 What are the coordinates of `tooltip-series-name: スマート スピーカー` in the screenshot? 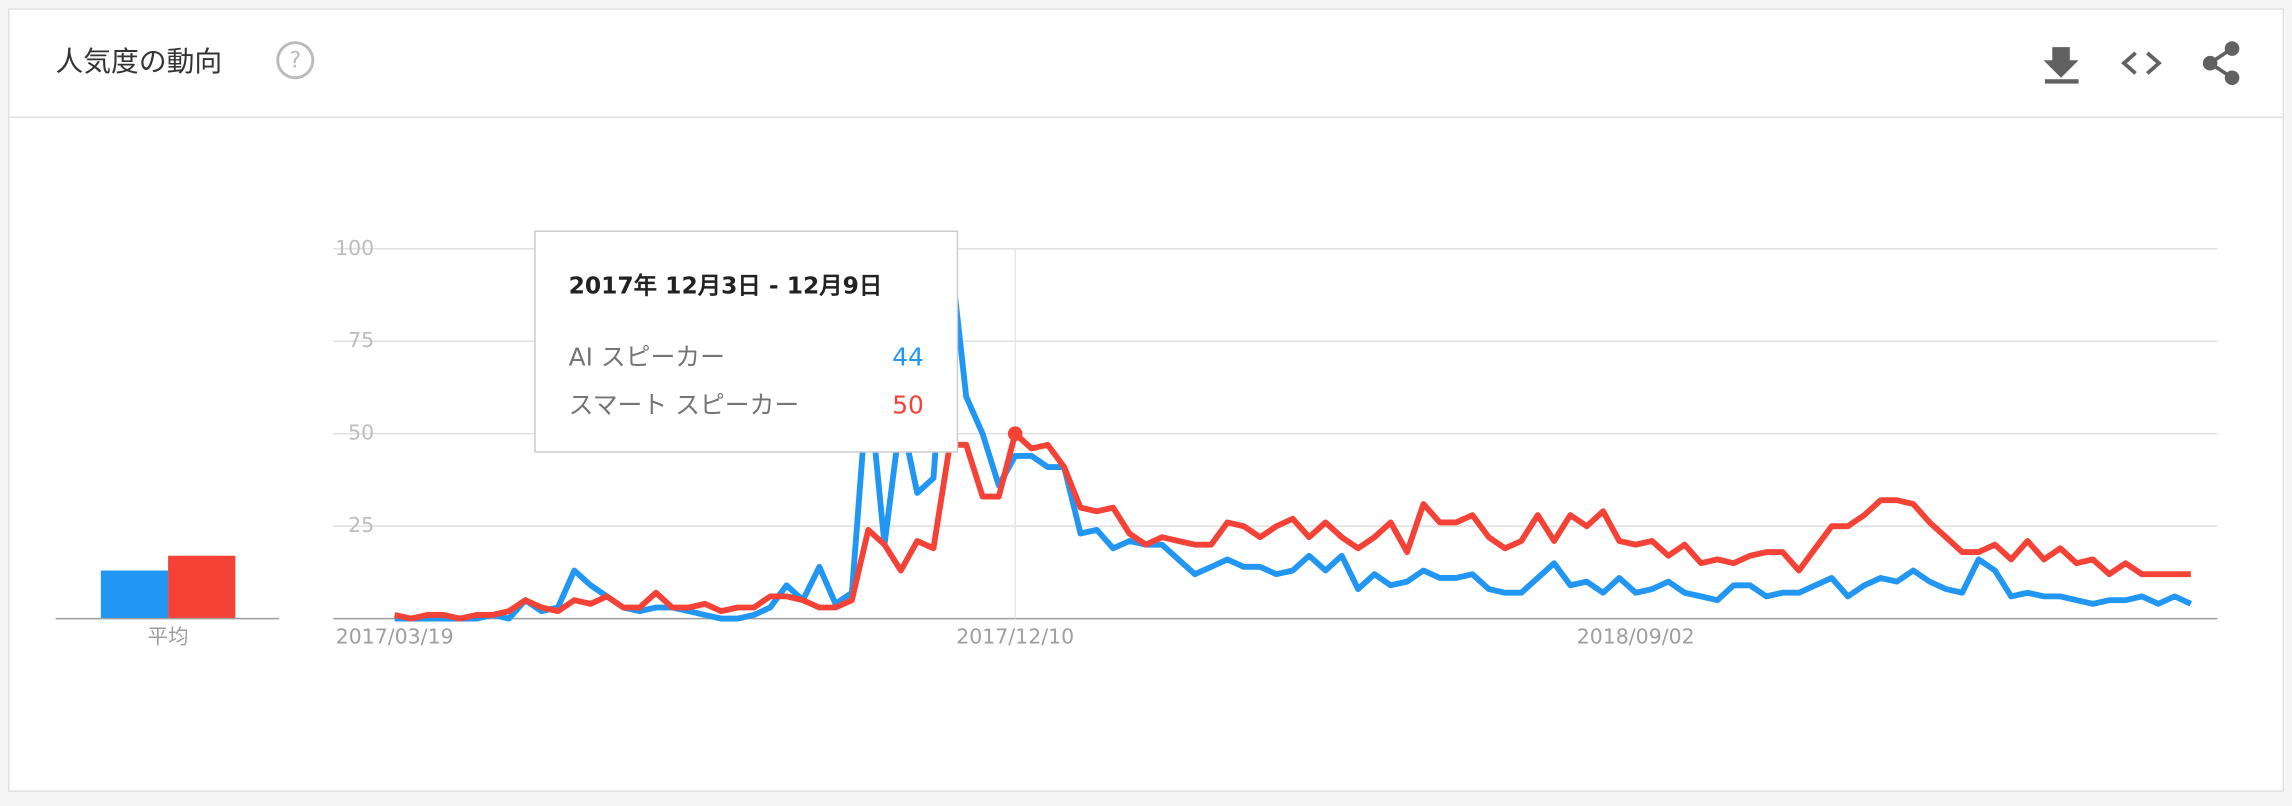 It's located at (684, 405).